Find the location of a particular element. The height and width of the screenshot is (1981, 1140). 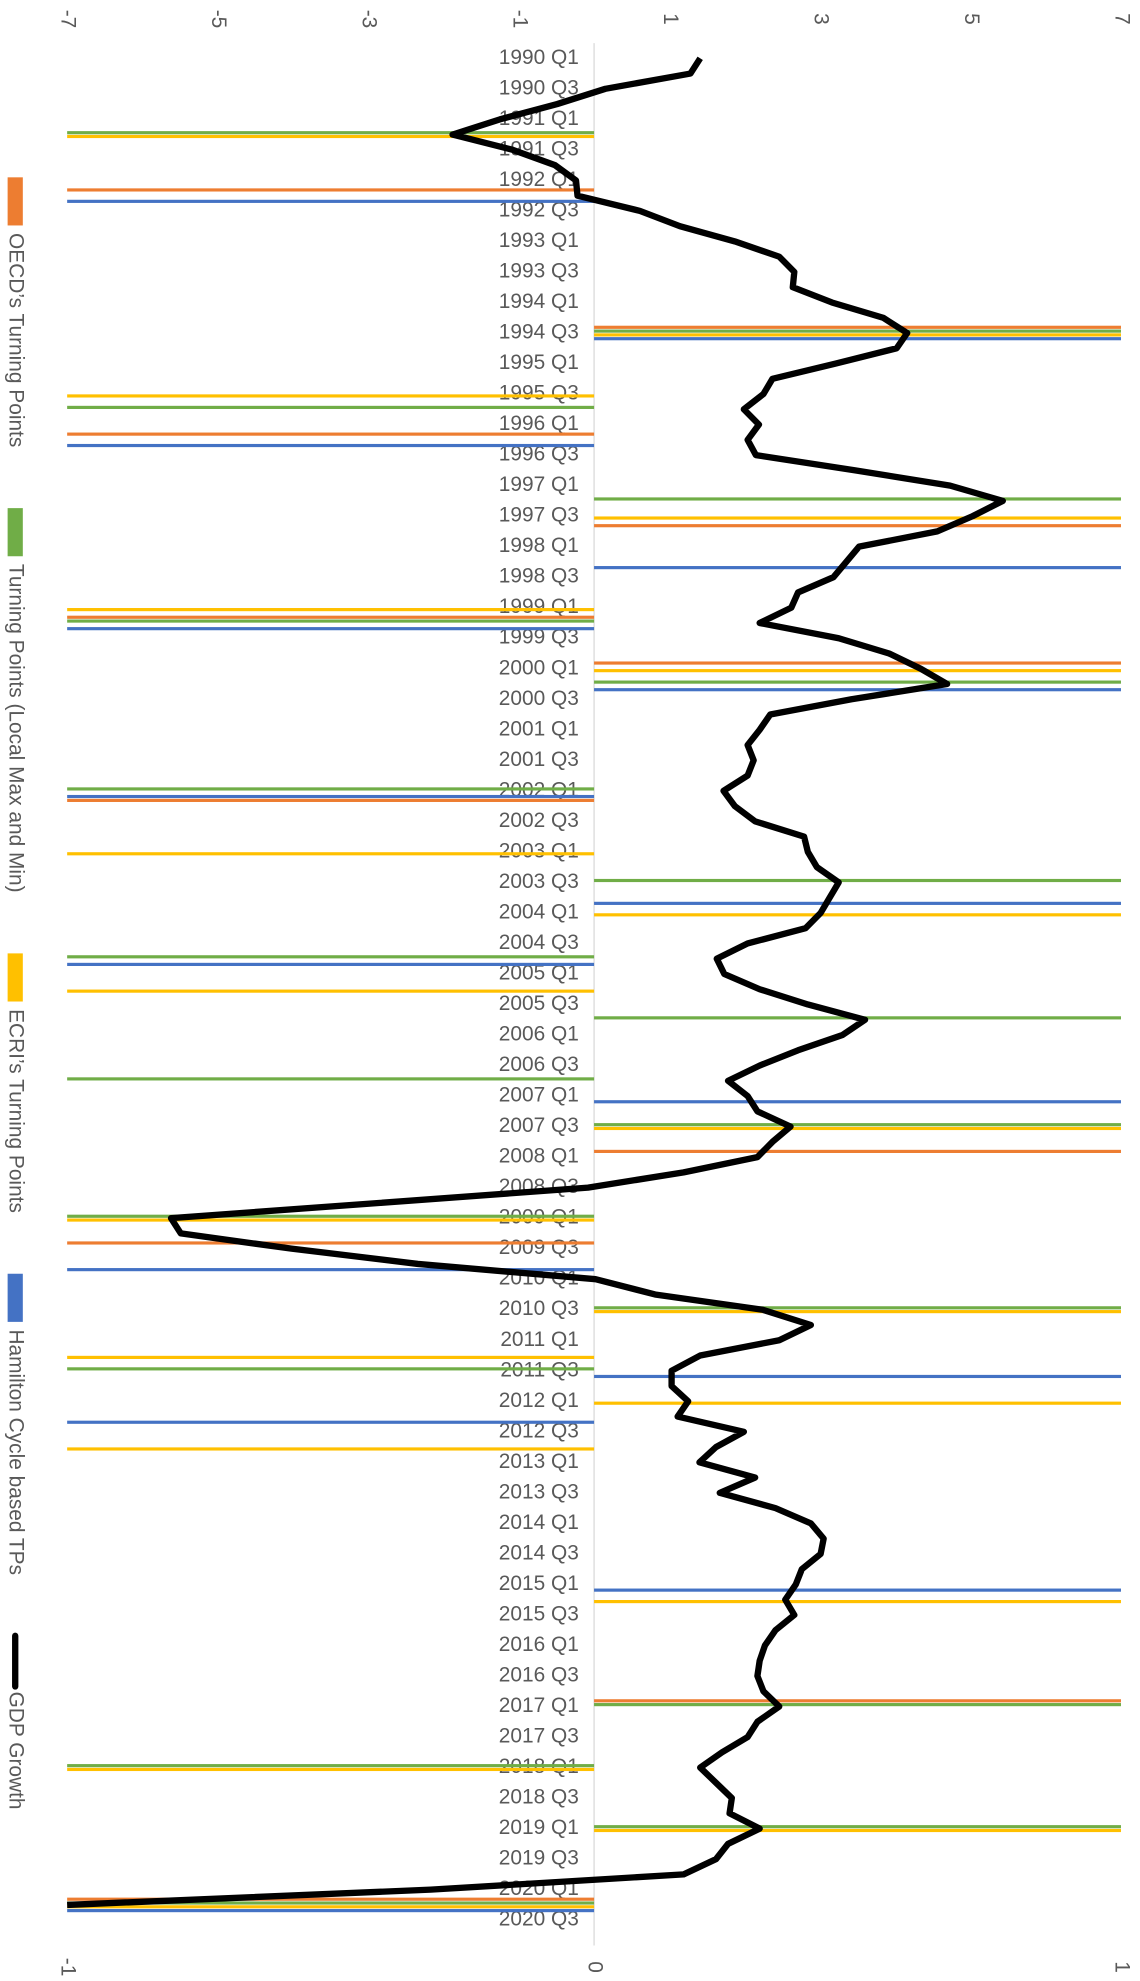

category-label: 2001 Q3 is located at coordinates (539, 759).